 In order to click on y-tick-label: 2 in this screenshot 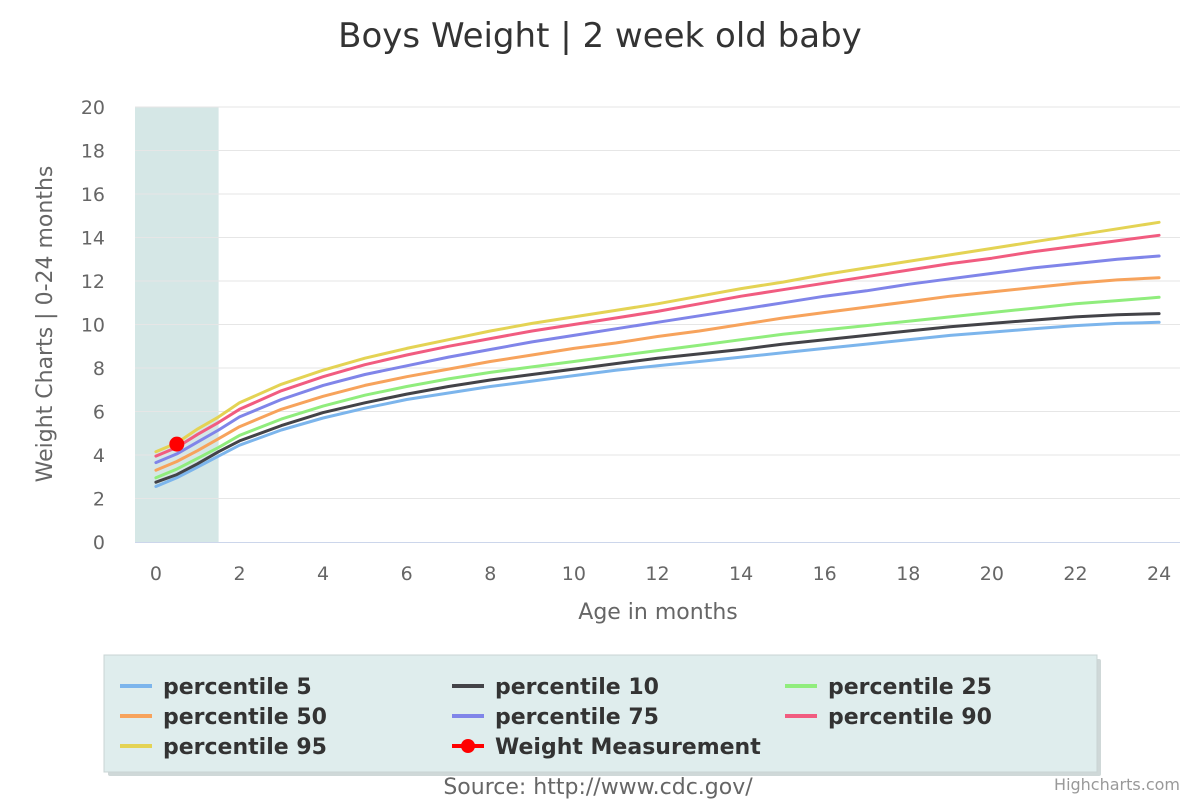, I will do `click(99, 500)`.